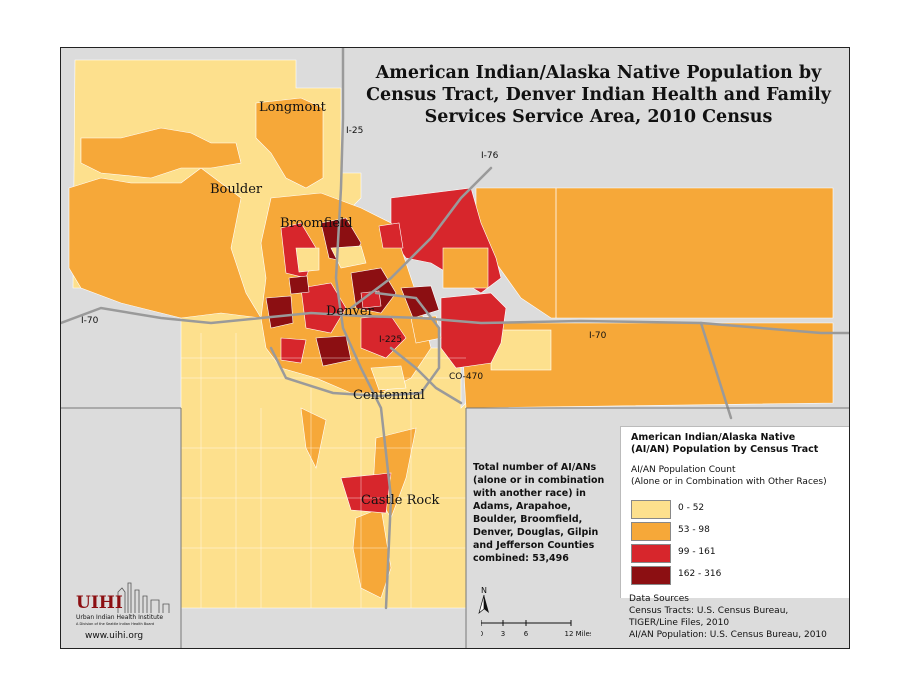 The width and height of the screenshot is (900, 695). Describe the element at coordinates (694, 530) in the screenshot. I see `legend-label: 53 - 98` at that location.